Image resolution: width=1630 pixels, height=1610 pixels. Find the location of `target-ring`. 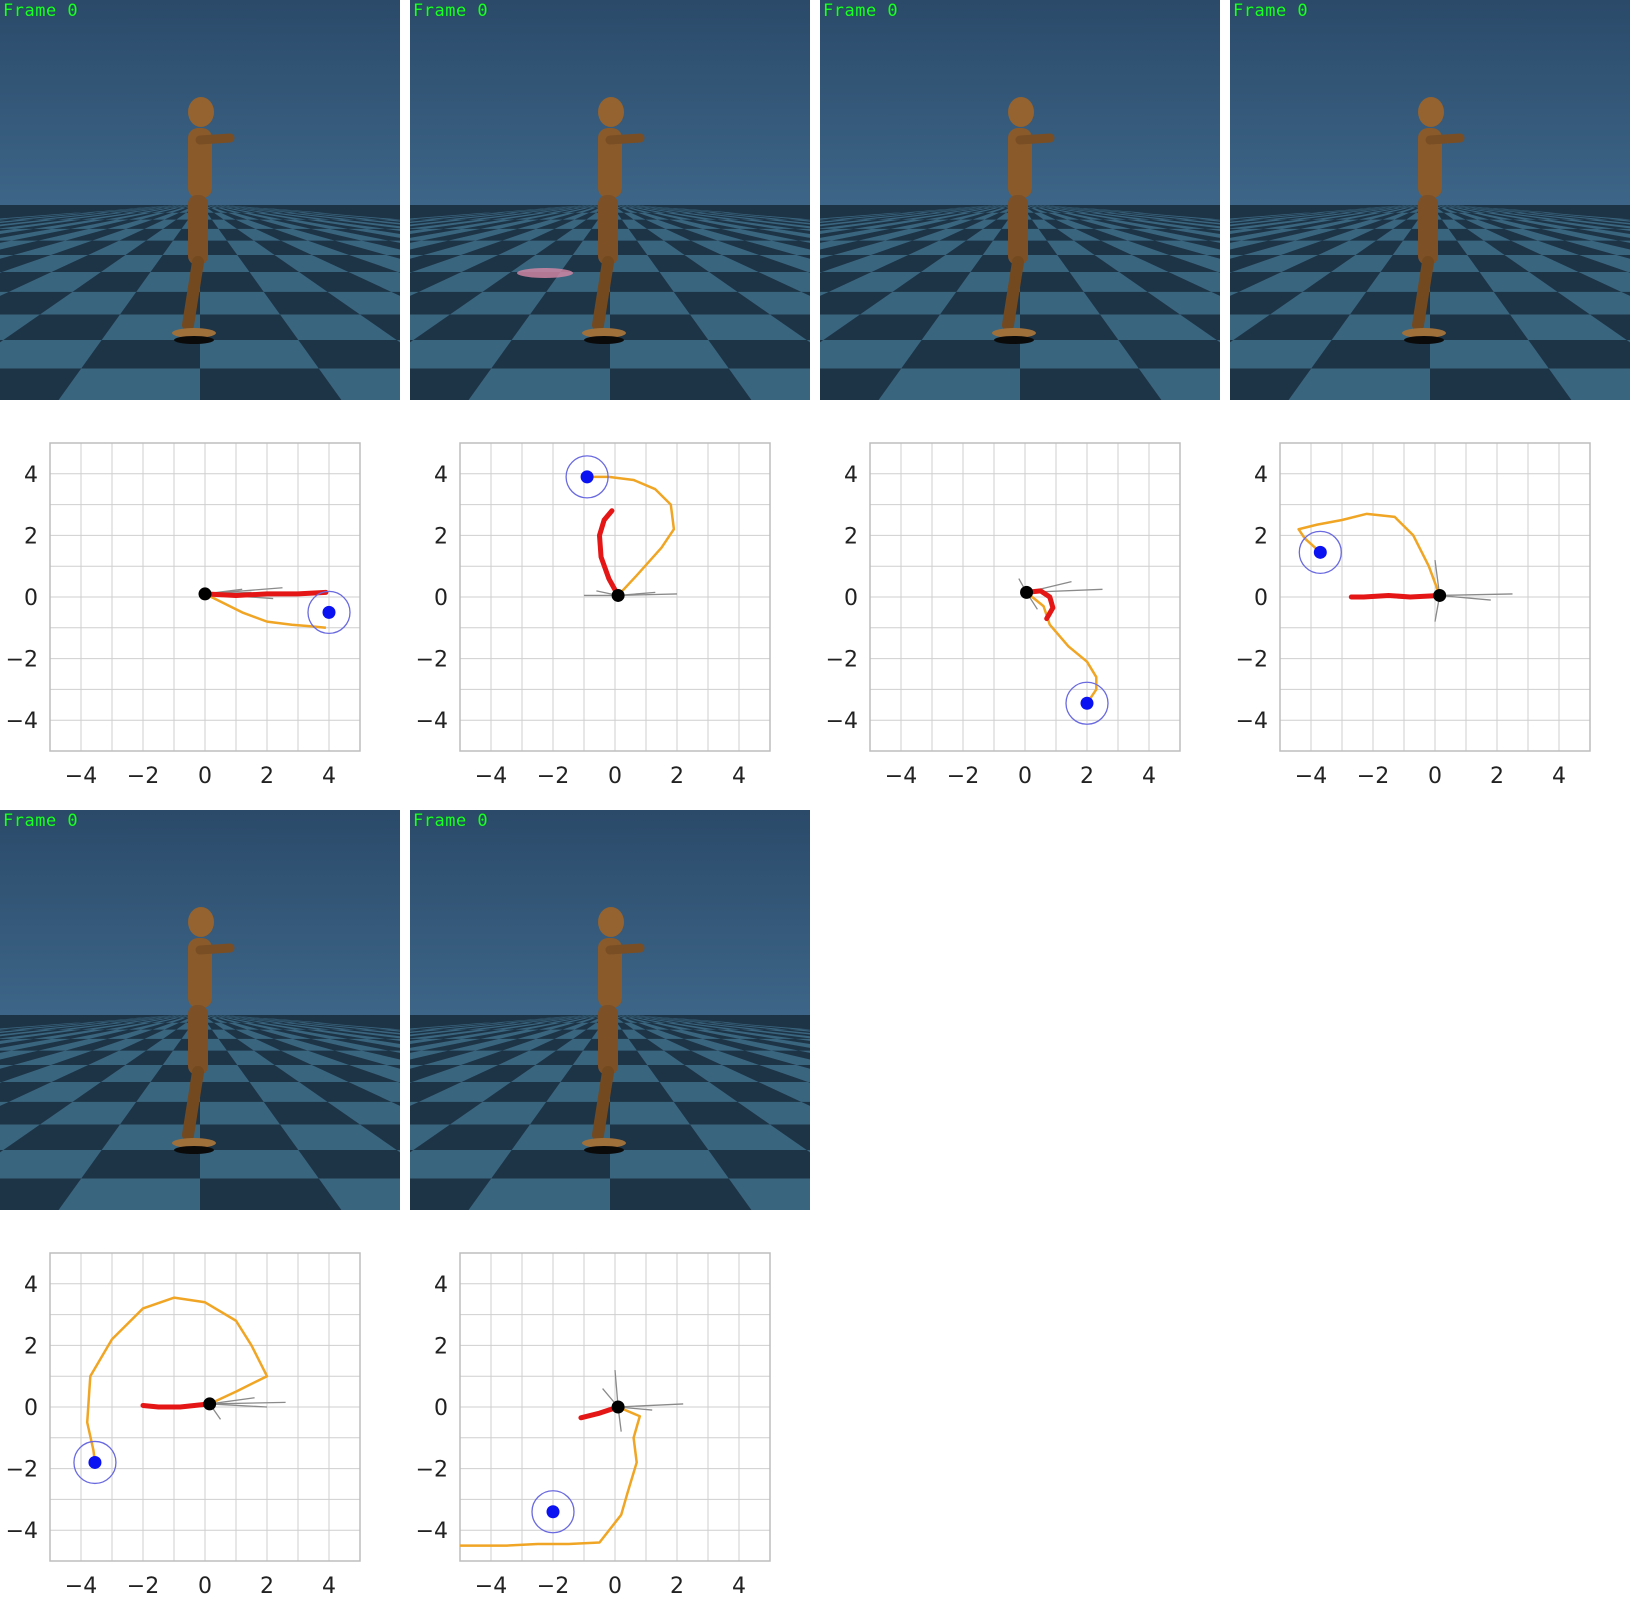

target-ring is located at coordinates (1087, 703).